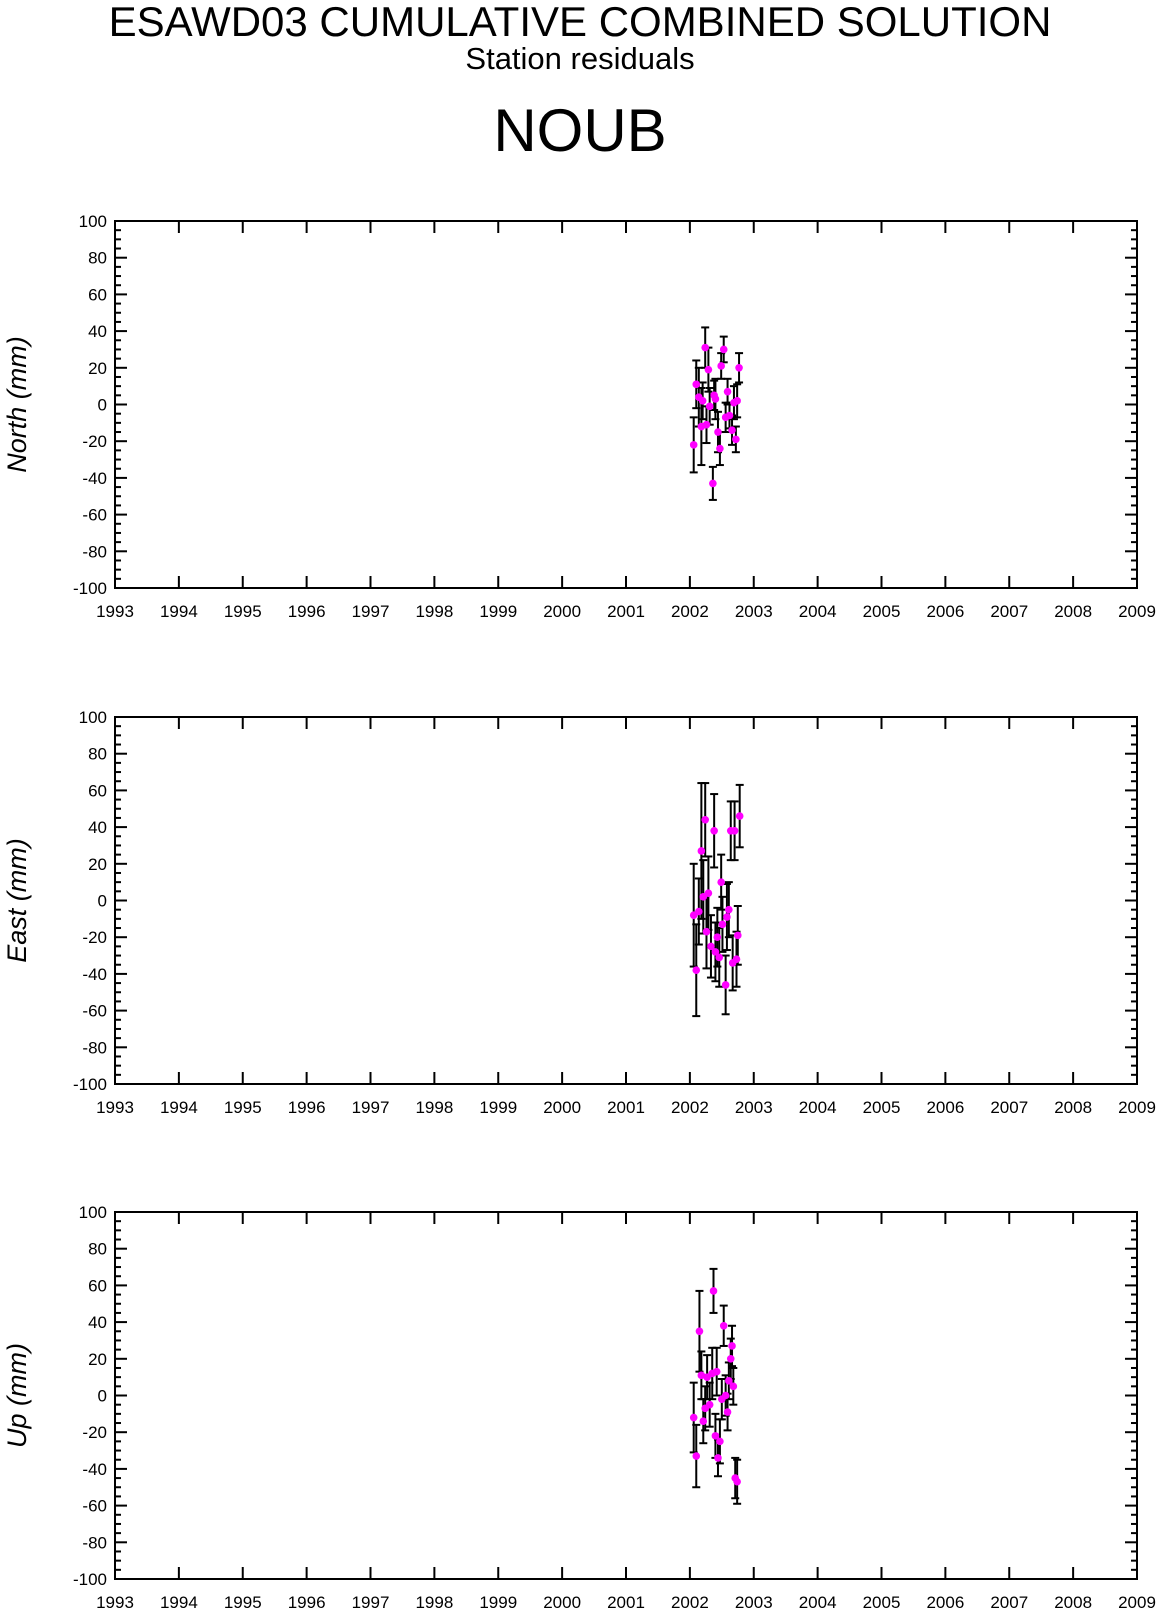  What do you see at coordinates (580, 22) in the screenshot?
I see `chart-title: ESAWD03 CUMULATIVE COMBINED SOLUTION` at bounding box center [580, 22].